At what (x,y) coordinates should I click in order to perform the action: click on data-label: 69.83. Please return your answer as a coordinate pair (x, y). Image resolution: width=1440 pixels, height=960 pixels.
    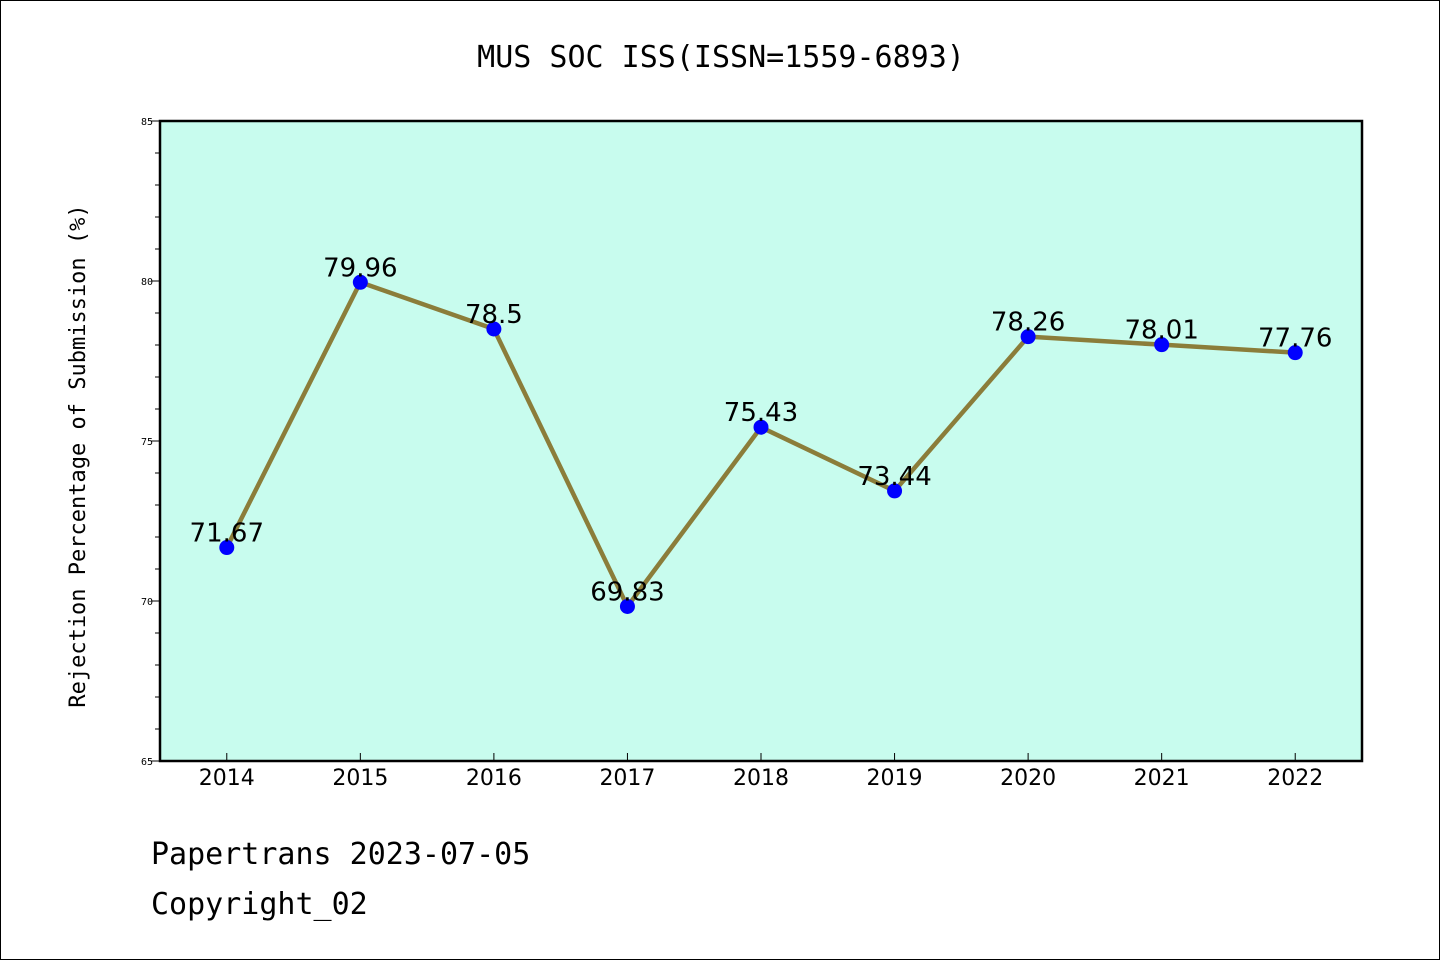
    Looking at the image, I should click on (627, 592).